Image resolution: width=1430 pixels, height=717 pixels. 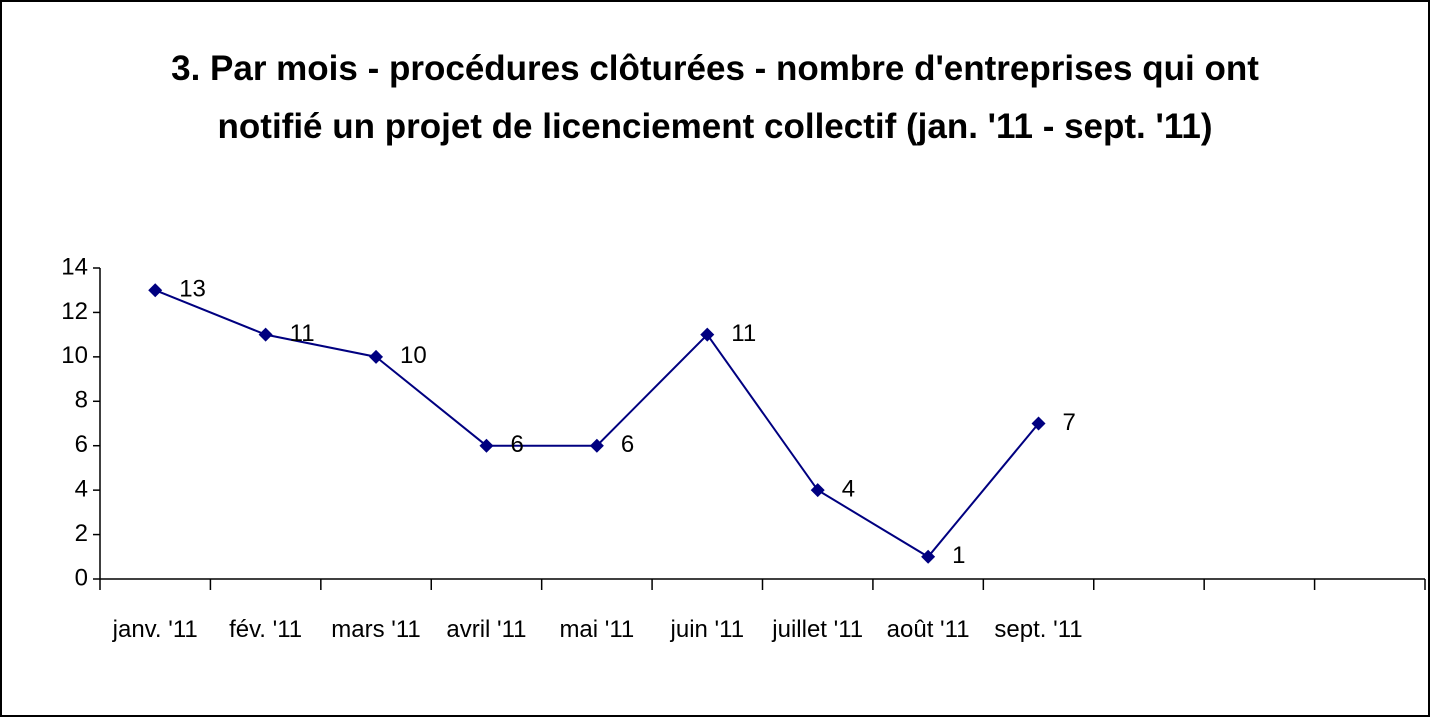 What do you see at coordinates (1069, 422) in the screenshot?
I see `data-label: 7` at bounding box center [1069, 422].